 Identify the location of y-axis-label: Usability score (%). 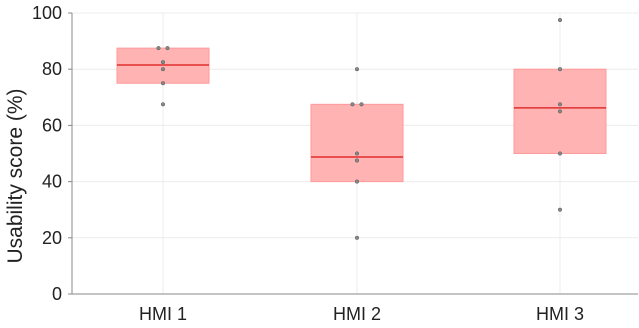
(15, 175).